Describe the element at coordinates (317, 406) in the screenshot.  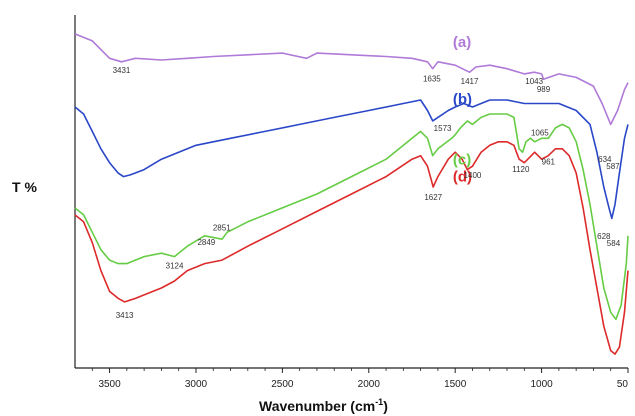
I see `x-axis-title-main: Wavenumber (cm` at that location.